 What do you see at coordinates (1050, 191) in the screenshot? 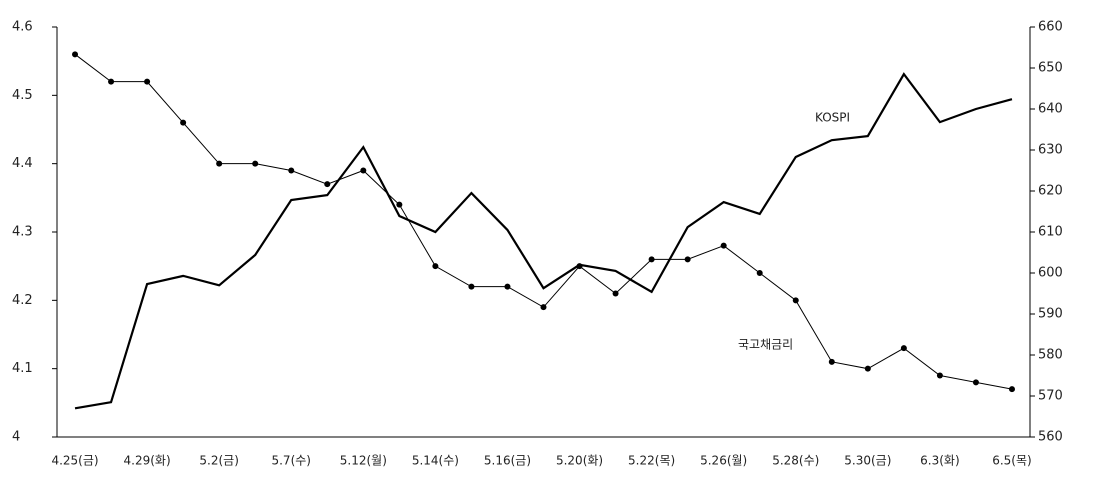
I see `y2-tick-label: 620` at bounding box center [1050, 191].